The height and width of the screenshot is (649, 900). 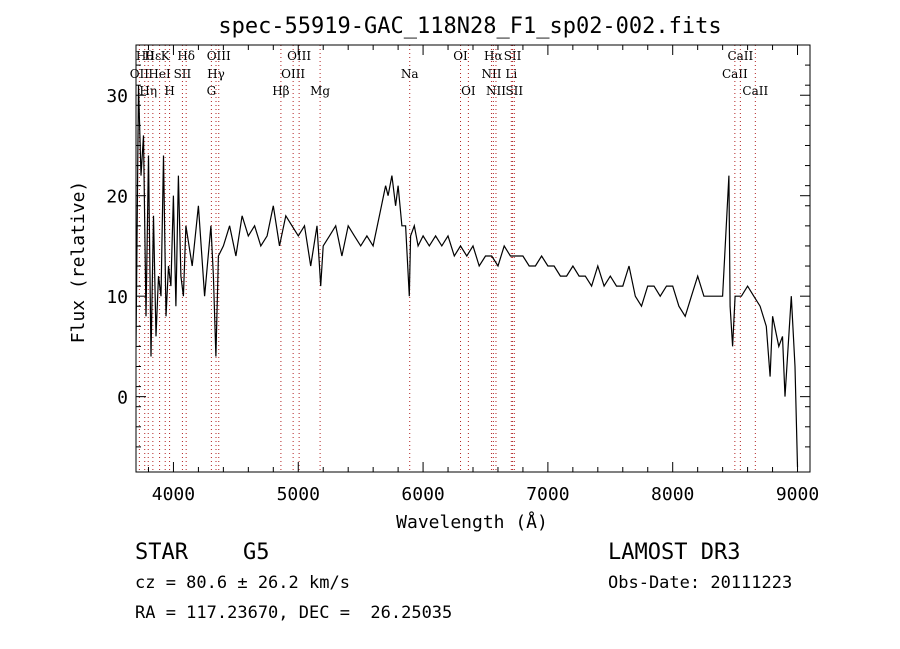 I want to click on spectral-line-label: Hδ, so click(x=186, y=56).